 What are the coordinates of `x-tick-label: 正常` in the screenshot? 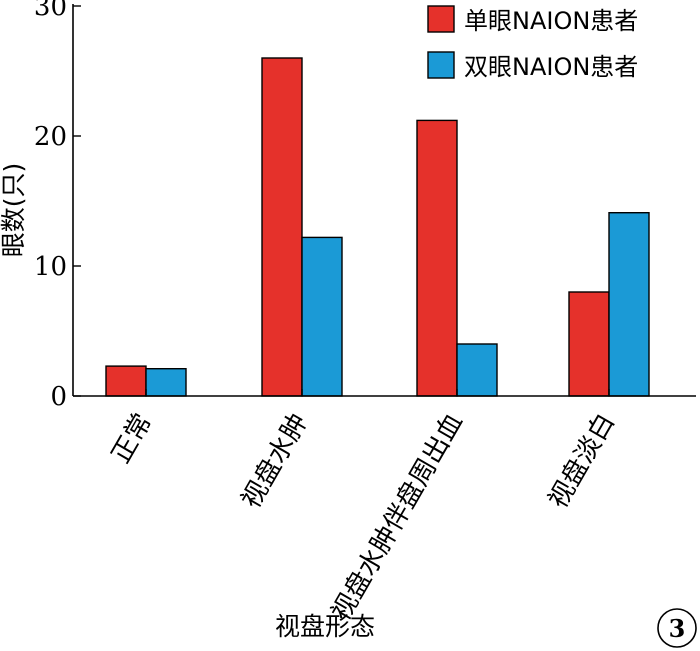 It's located at (132, 439).